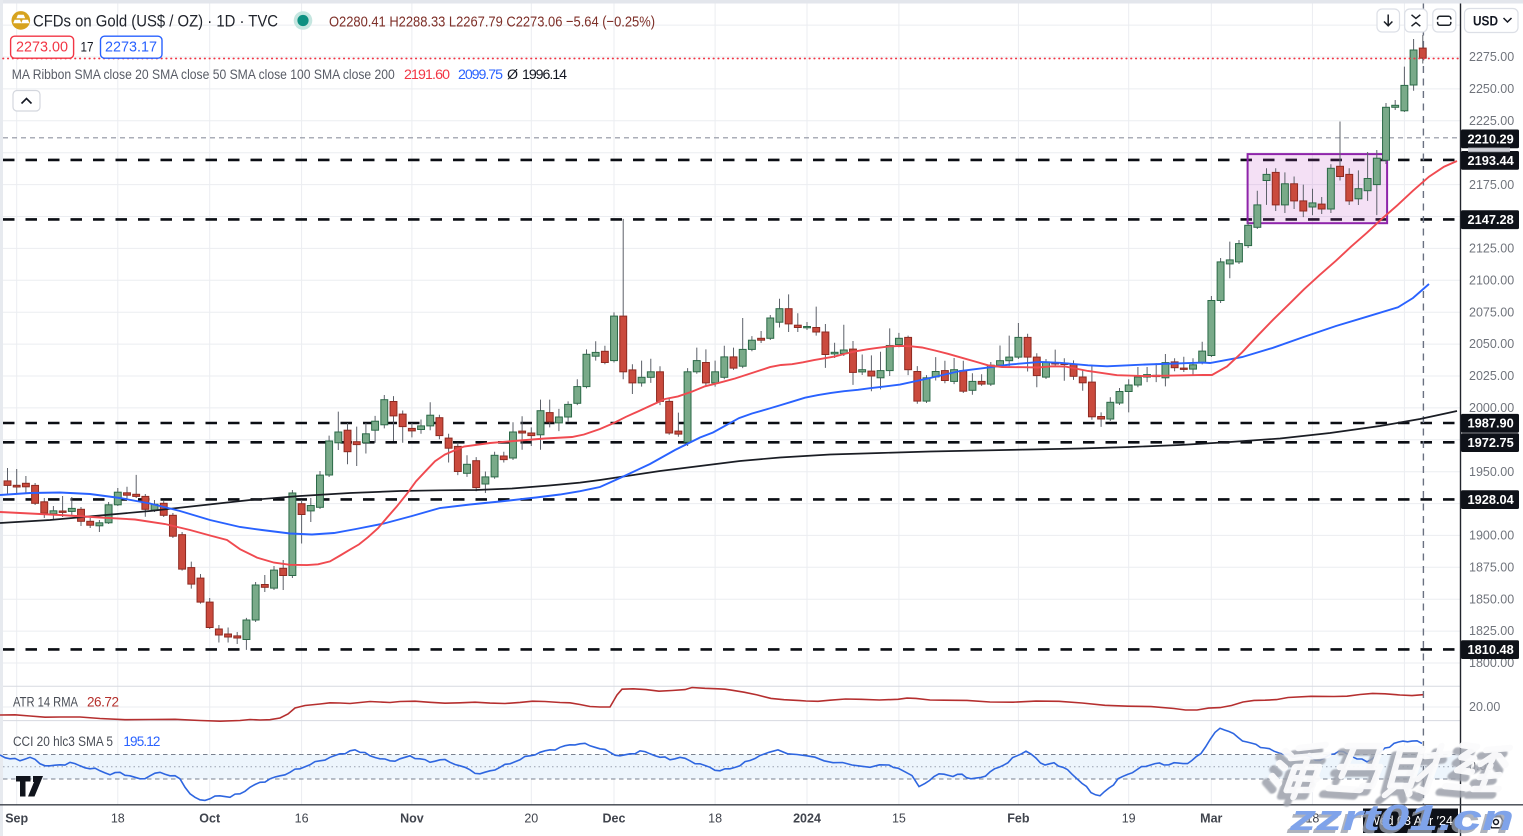 This screenshot has height=836, width=1523. I want to click on svg-text: 1928.04, so click(1491, 499).